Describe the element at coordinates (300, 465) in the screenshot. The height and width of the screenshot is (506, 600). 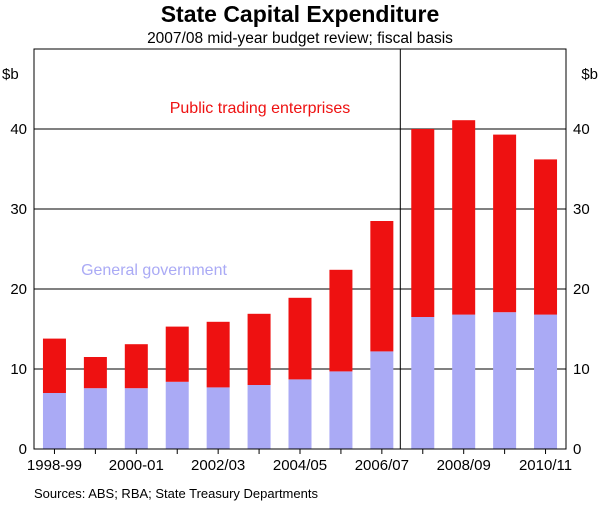
I see `x-tick-label: 2004/05` at that location.